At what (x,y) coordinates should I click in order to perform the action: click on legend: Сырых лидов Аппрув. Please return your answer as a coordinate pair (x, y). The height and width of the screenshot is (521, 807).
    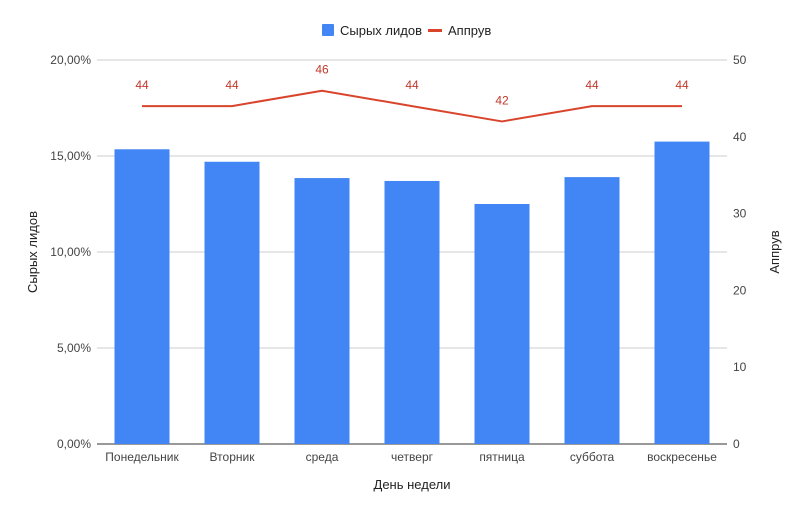
    Looking at the image, I should click on (406, 30).